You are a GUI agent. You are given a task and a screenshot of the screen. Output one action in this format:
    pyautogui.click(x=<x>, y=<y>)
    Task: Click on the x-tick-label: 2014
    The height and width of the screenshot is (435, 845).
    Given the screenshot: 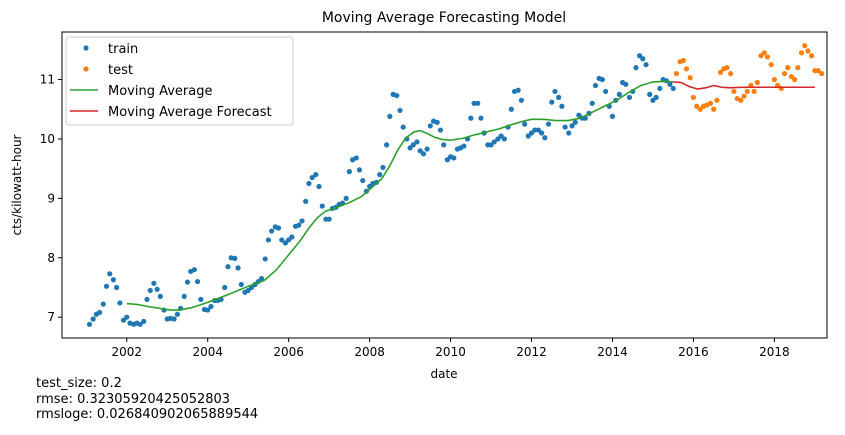 What is the action you would take?
    pyautogui.click(x=612, y=352)
    